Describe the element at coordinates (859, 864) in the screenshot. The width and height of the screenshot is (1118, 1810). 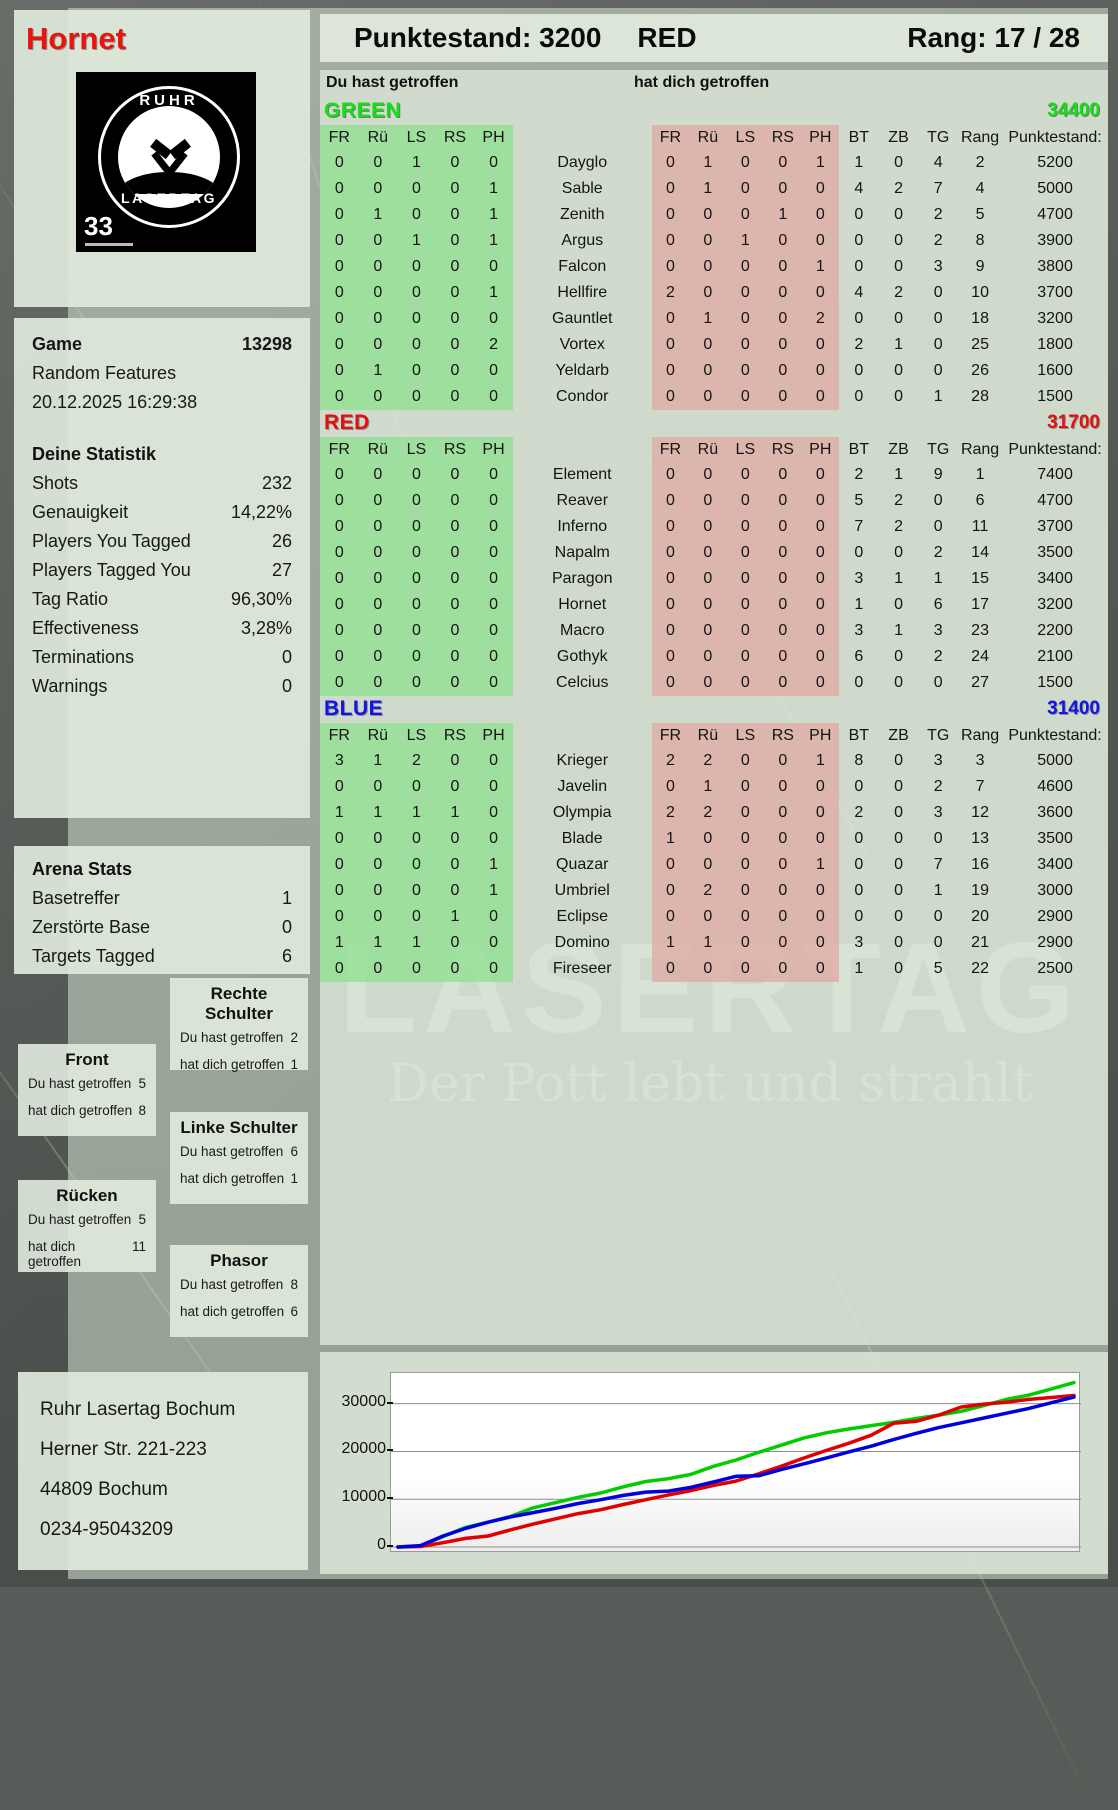
I see `cell-bt: 0` at that location.